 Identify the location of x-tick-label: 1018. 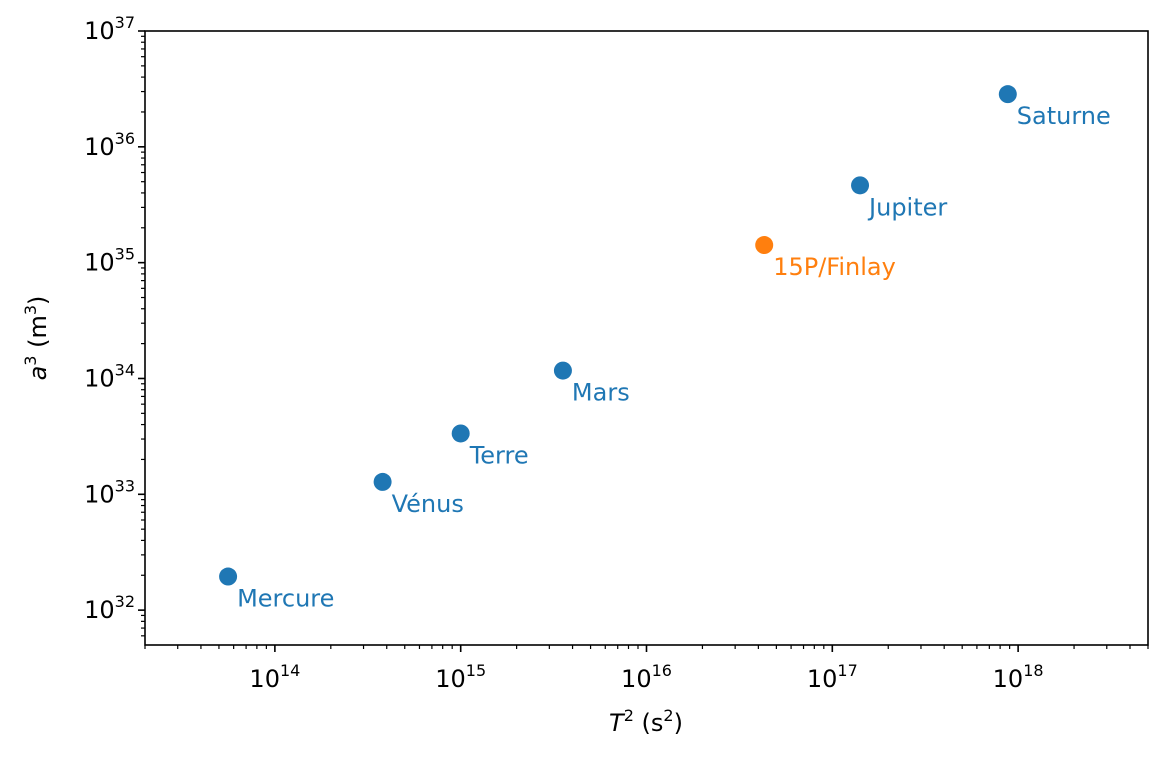
(1018, 677).